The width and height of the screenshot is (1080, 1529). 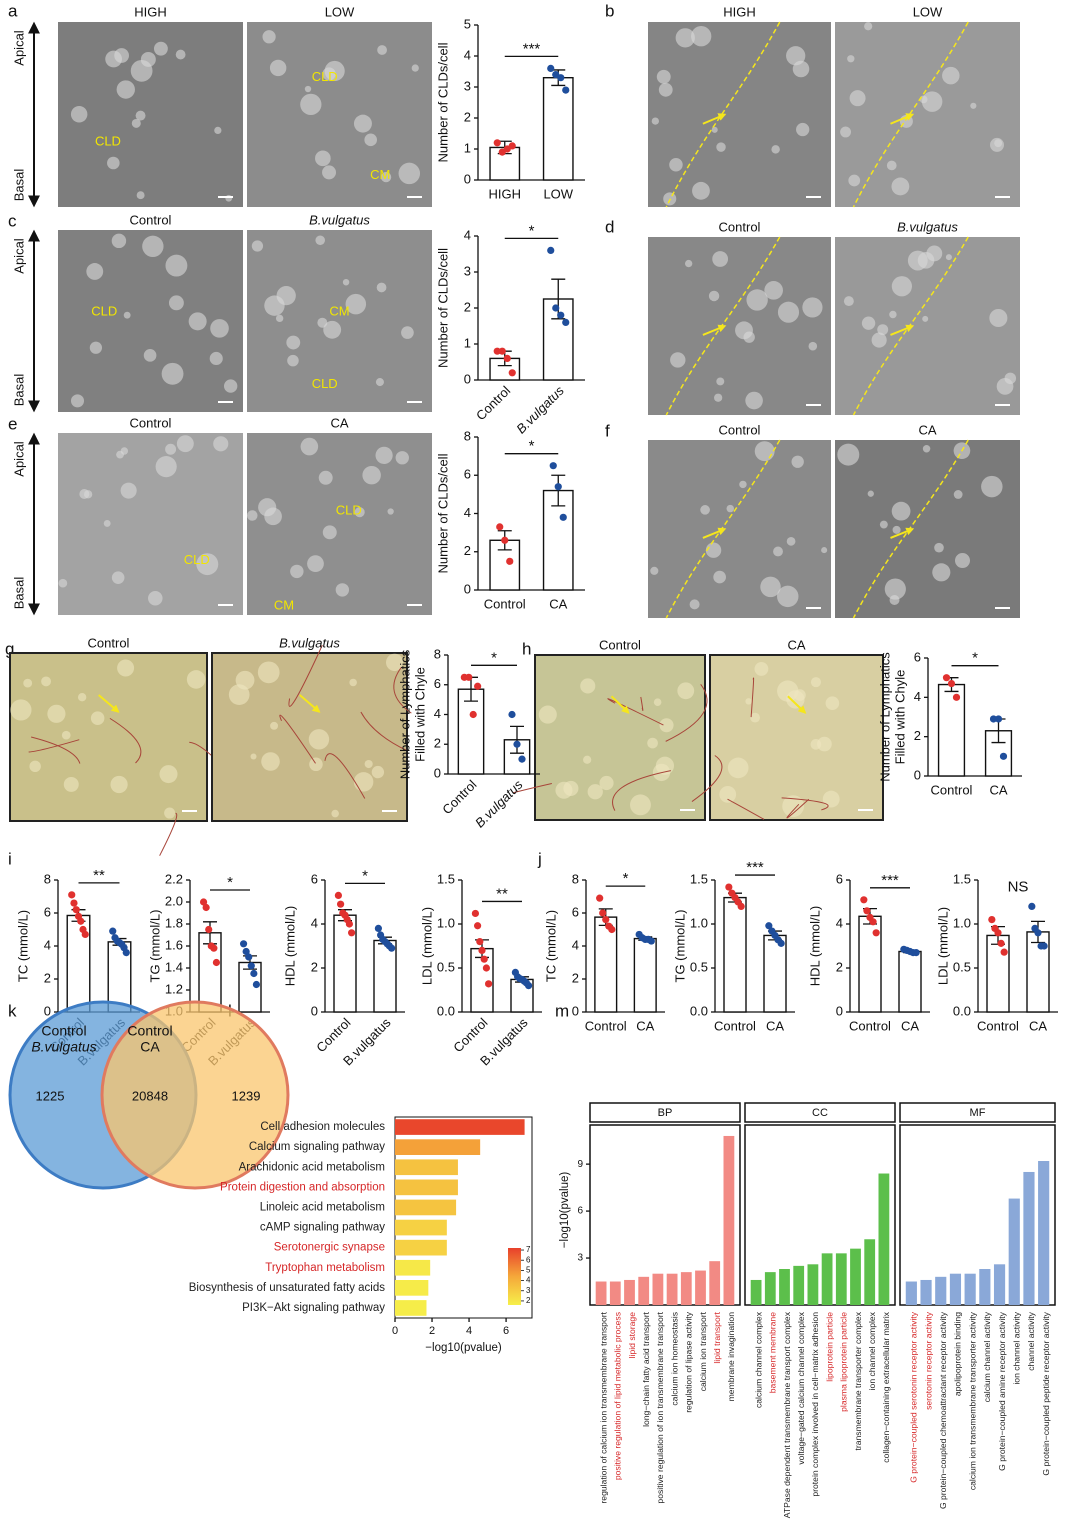 I want to click on category-label: Cell adhesion molecules, so click(x=322, y=1127).